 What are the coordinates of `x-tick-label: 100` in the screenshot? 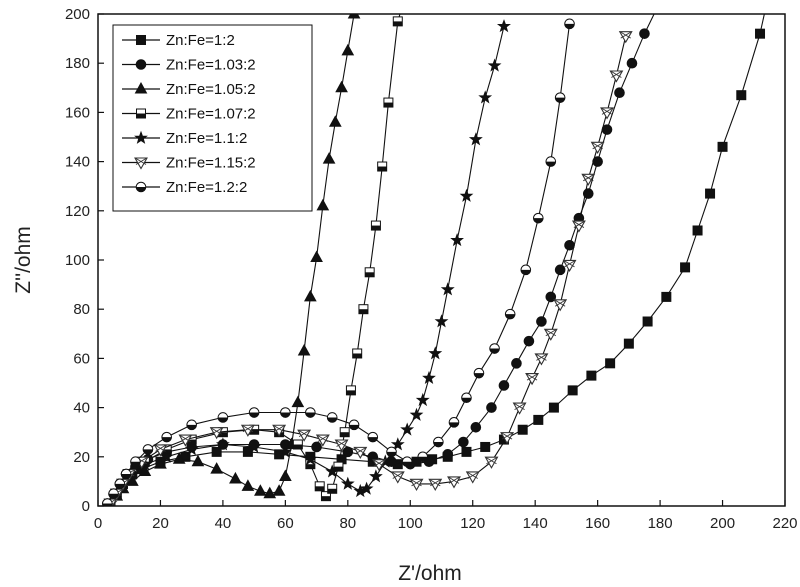 It's located at (410, 523).